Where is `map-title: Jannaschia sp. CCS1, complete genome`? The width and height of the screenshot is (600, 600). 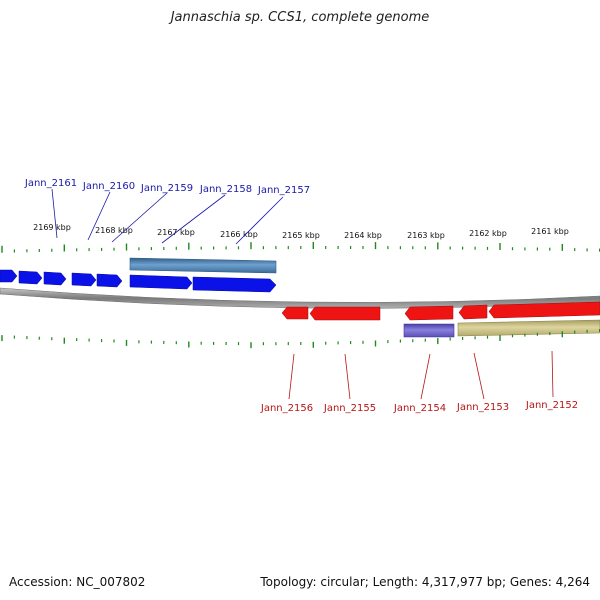
map-title: Jannaschia sp. CCS1, complete genome is located at coordinates (300, 17).